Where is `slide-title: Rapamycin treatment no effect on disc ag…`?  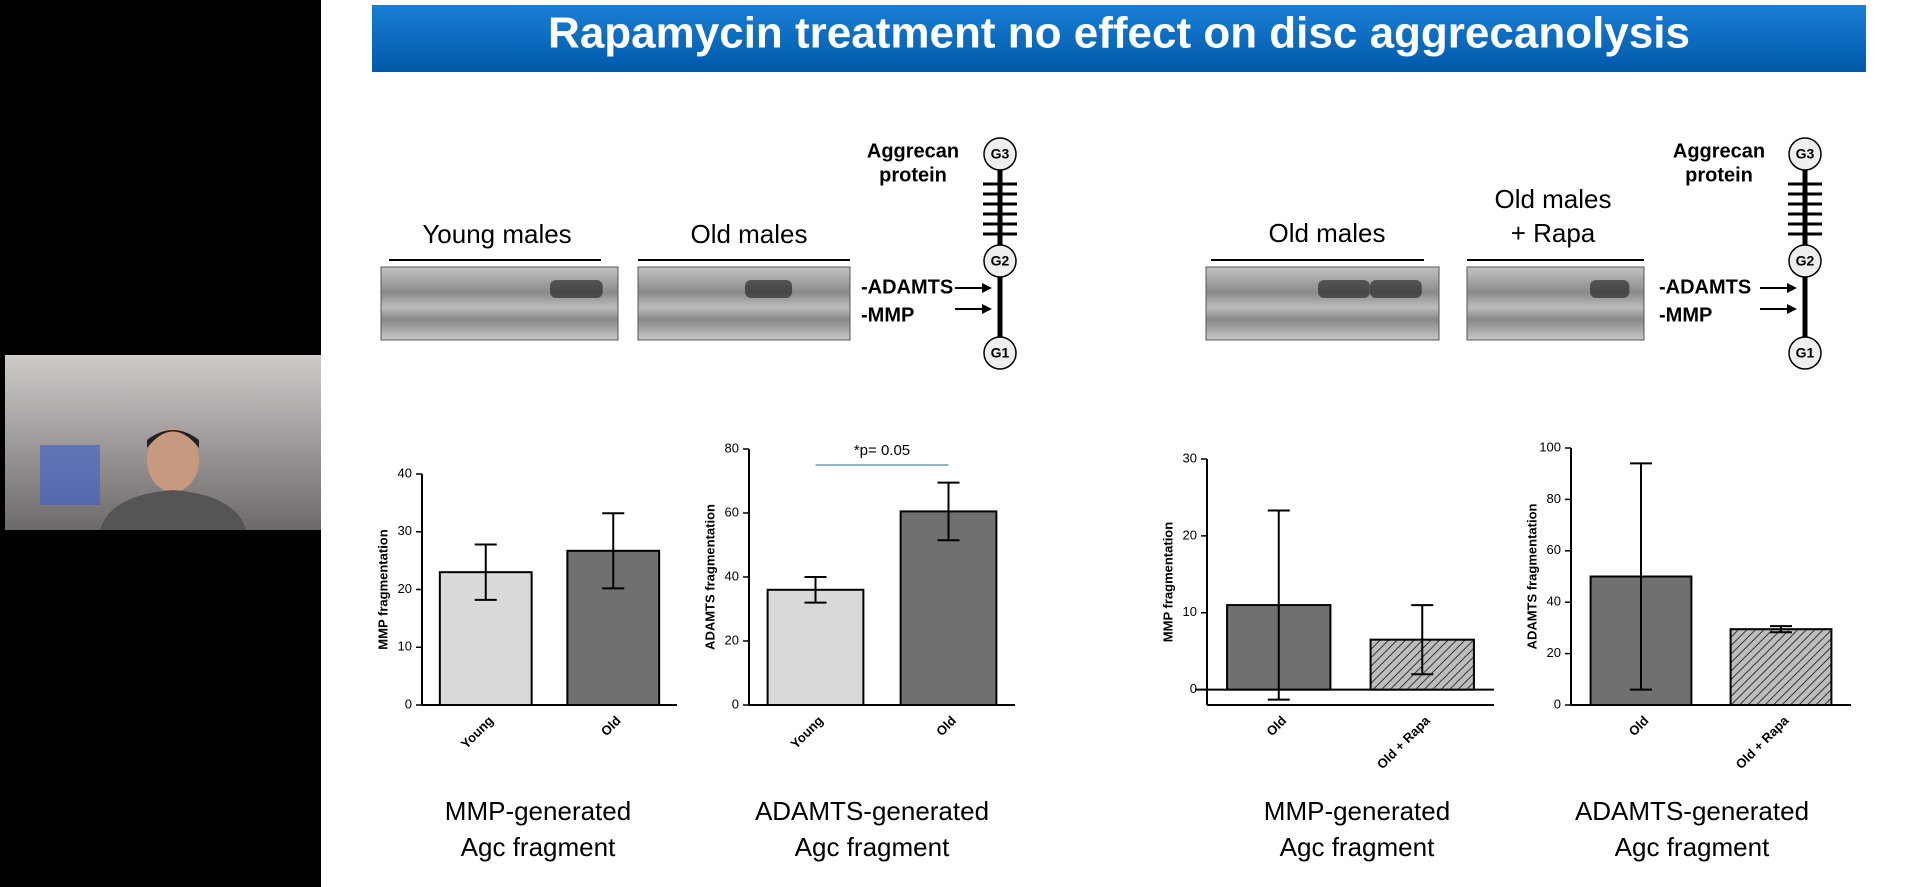
slide-title: Rapamycin treatment no effect on disc ag… is located at coordinates (1119, 33).